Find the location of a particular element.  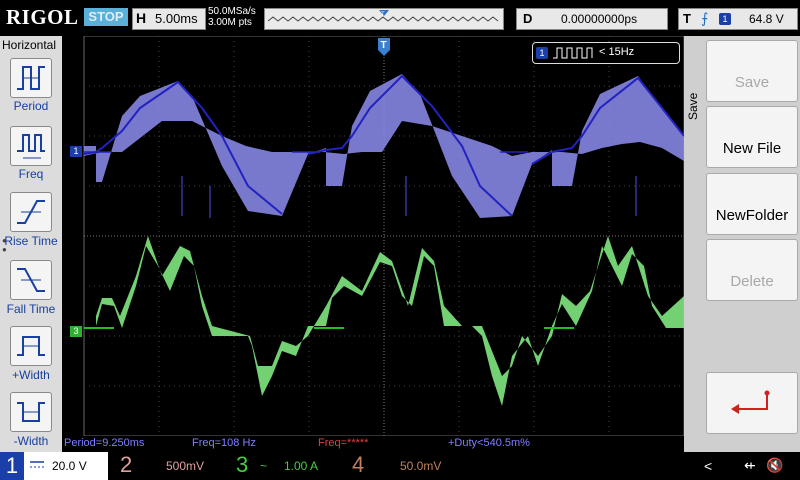

channel-3-number: 3 is located at coordinates (242, 464).